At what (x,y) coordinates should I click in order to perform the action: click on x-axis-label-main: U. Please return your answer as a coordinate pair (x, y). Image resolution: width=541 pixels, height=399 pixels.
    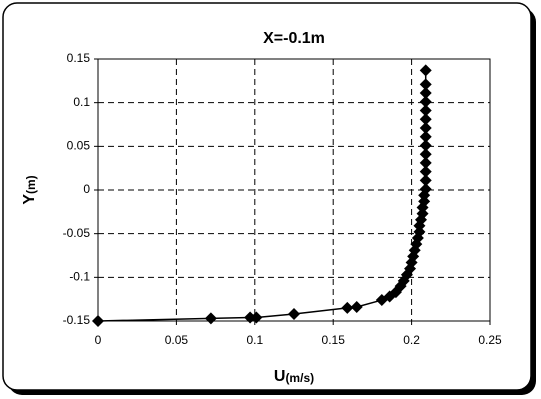
    Looking at the image, I should click on (280, 376).